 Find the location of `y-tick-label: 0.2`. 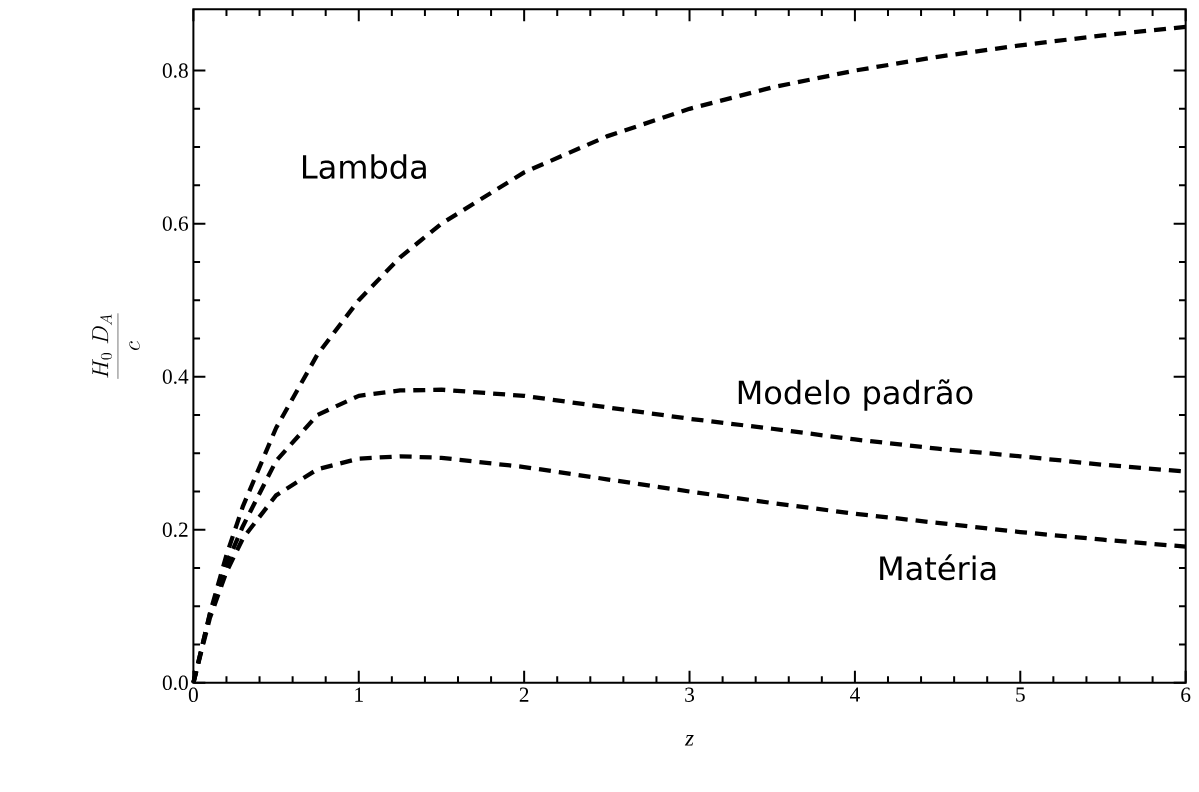

y-tick-label: 0.2 is located at coordinates (175, 529).